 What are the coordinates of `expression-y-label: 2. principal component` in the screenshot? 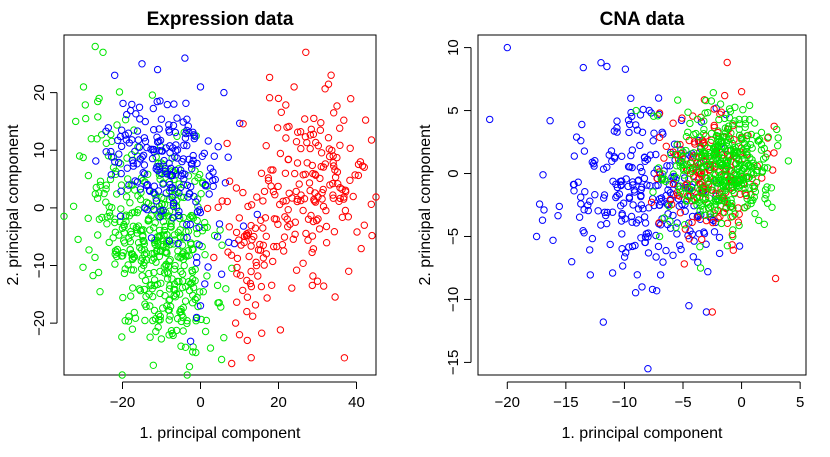 It's located at (13, 205).